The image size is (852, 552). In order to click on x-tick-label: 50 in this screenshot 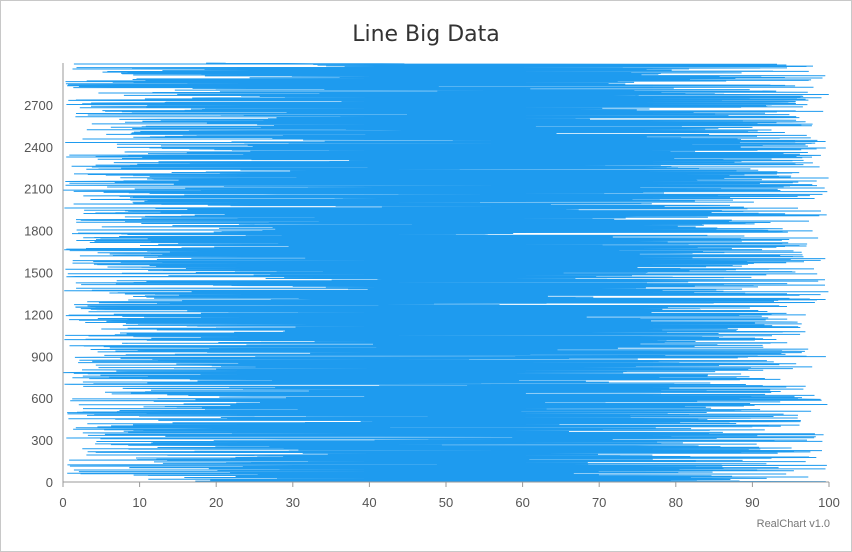, I will do `click(446, 502)`.